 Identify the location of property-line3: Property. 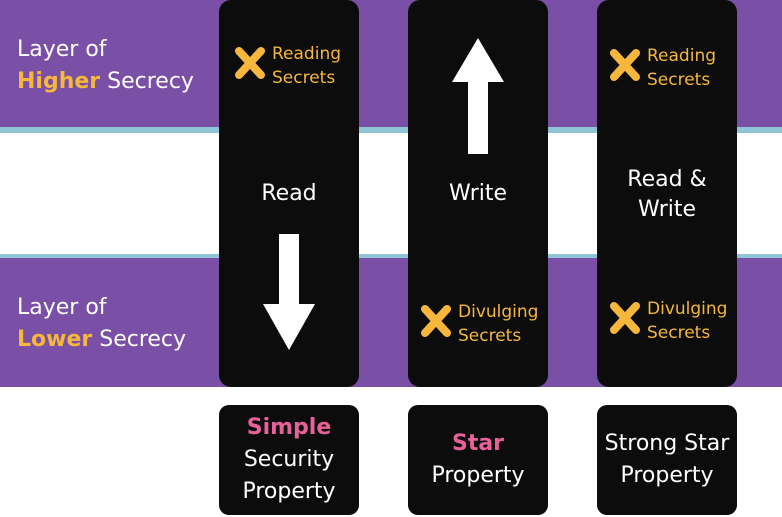
(289, 491).